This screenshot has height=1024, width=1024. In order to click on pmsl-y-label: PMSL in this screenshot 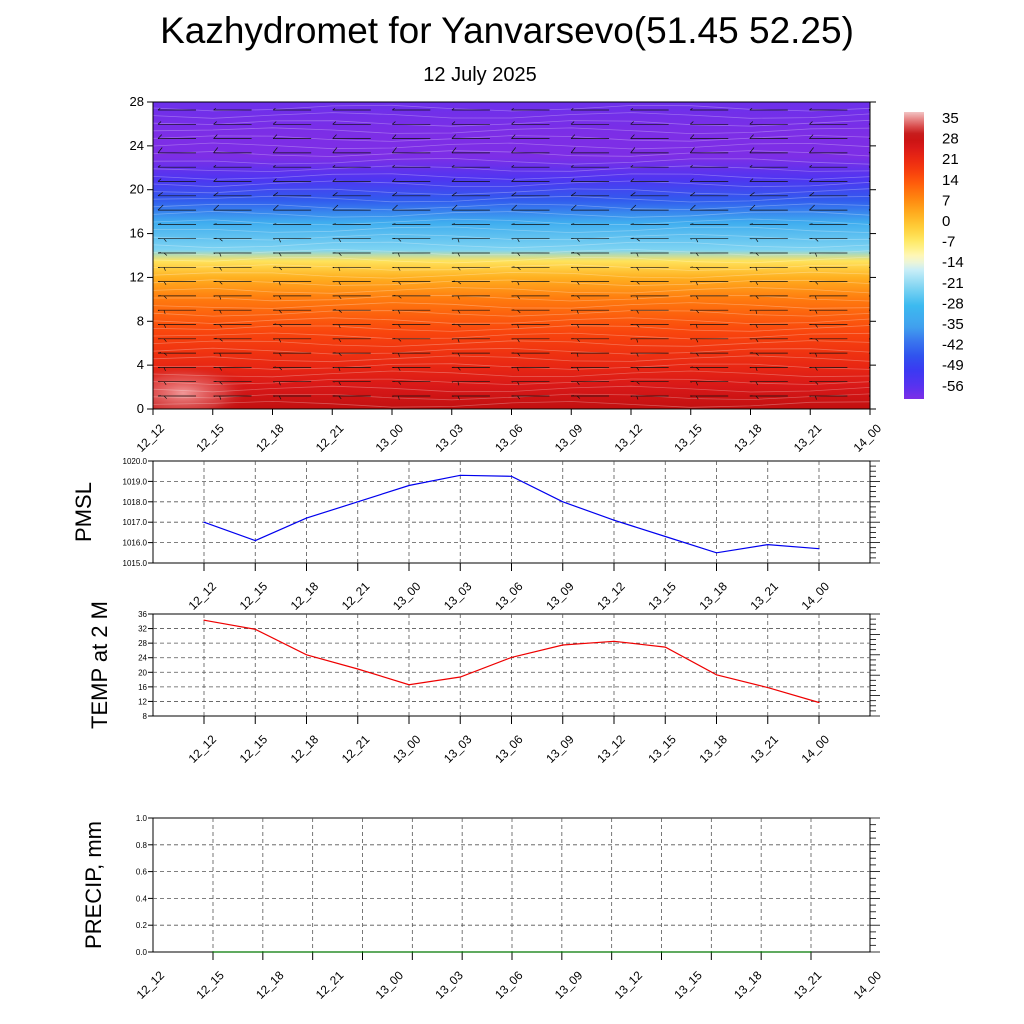, I will do `click(83, 512)`.